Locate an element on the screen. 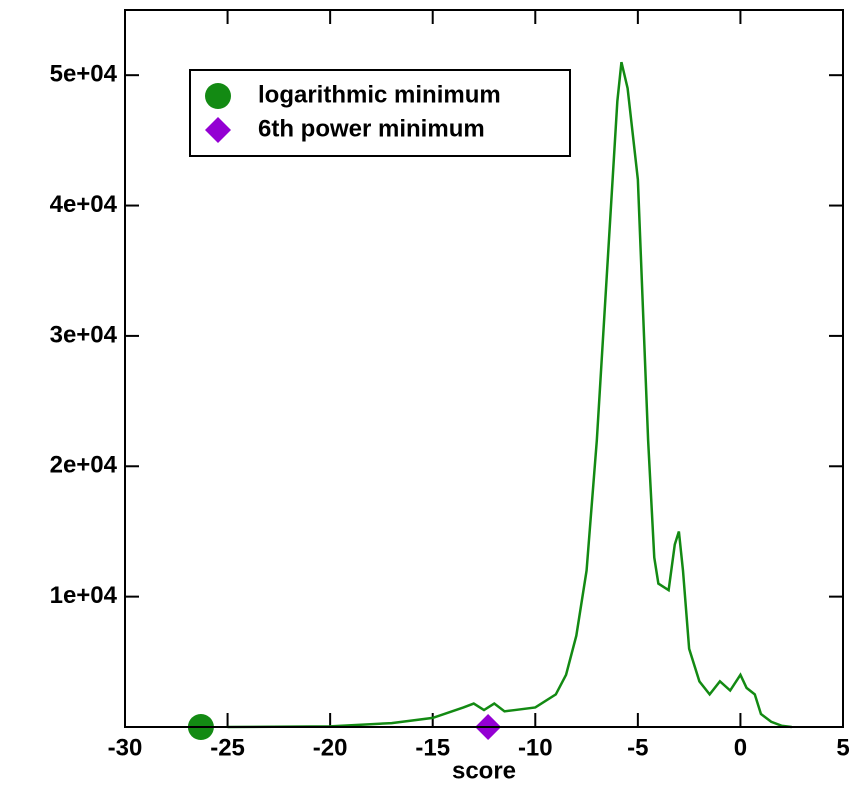  x-tick-label: 0 is located at coordinates (740, 747).